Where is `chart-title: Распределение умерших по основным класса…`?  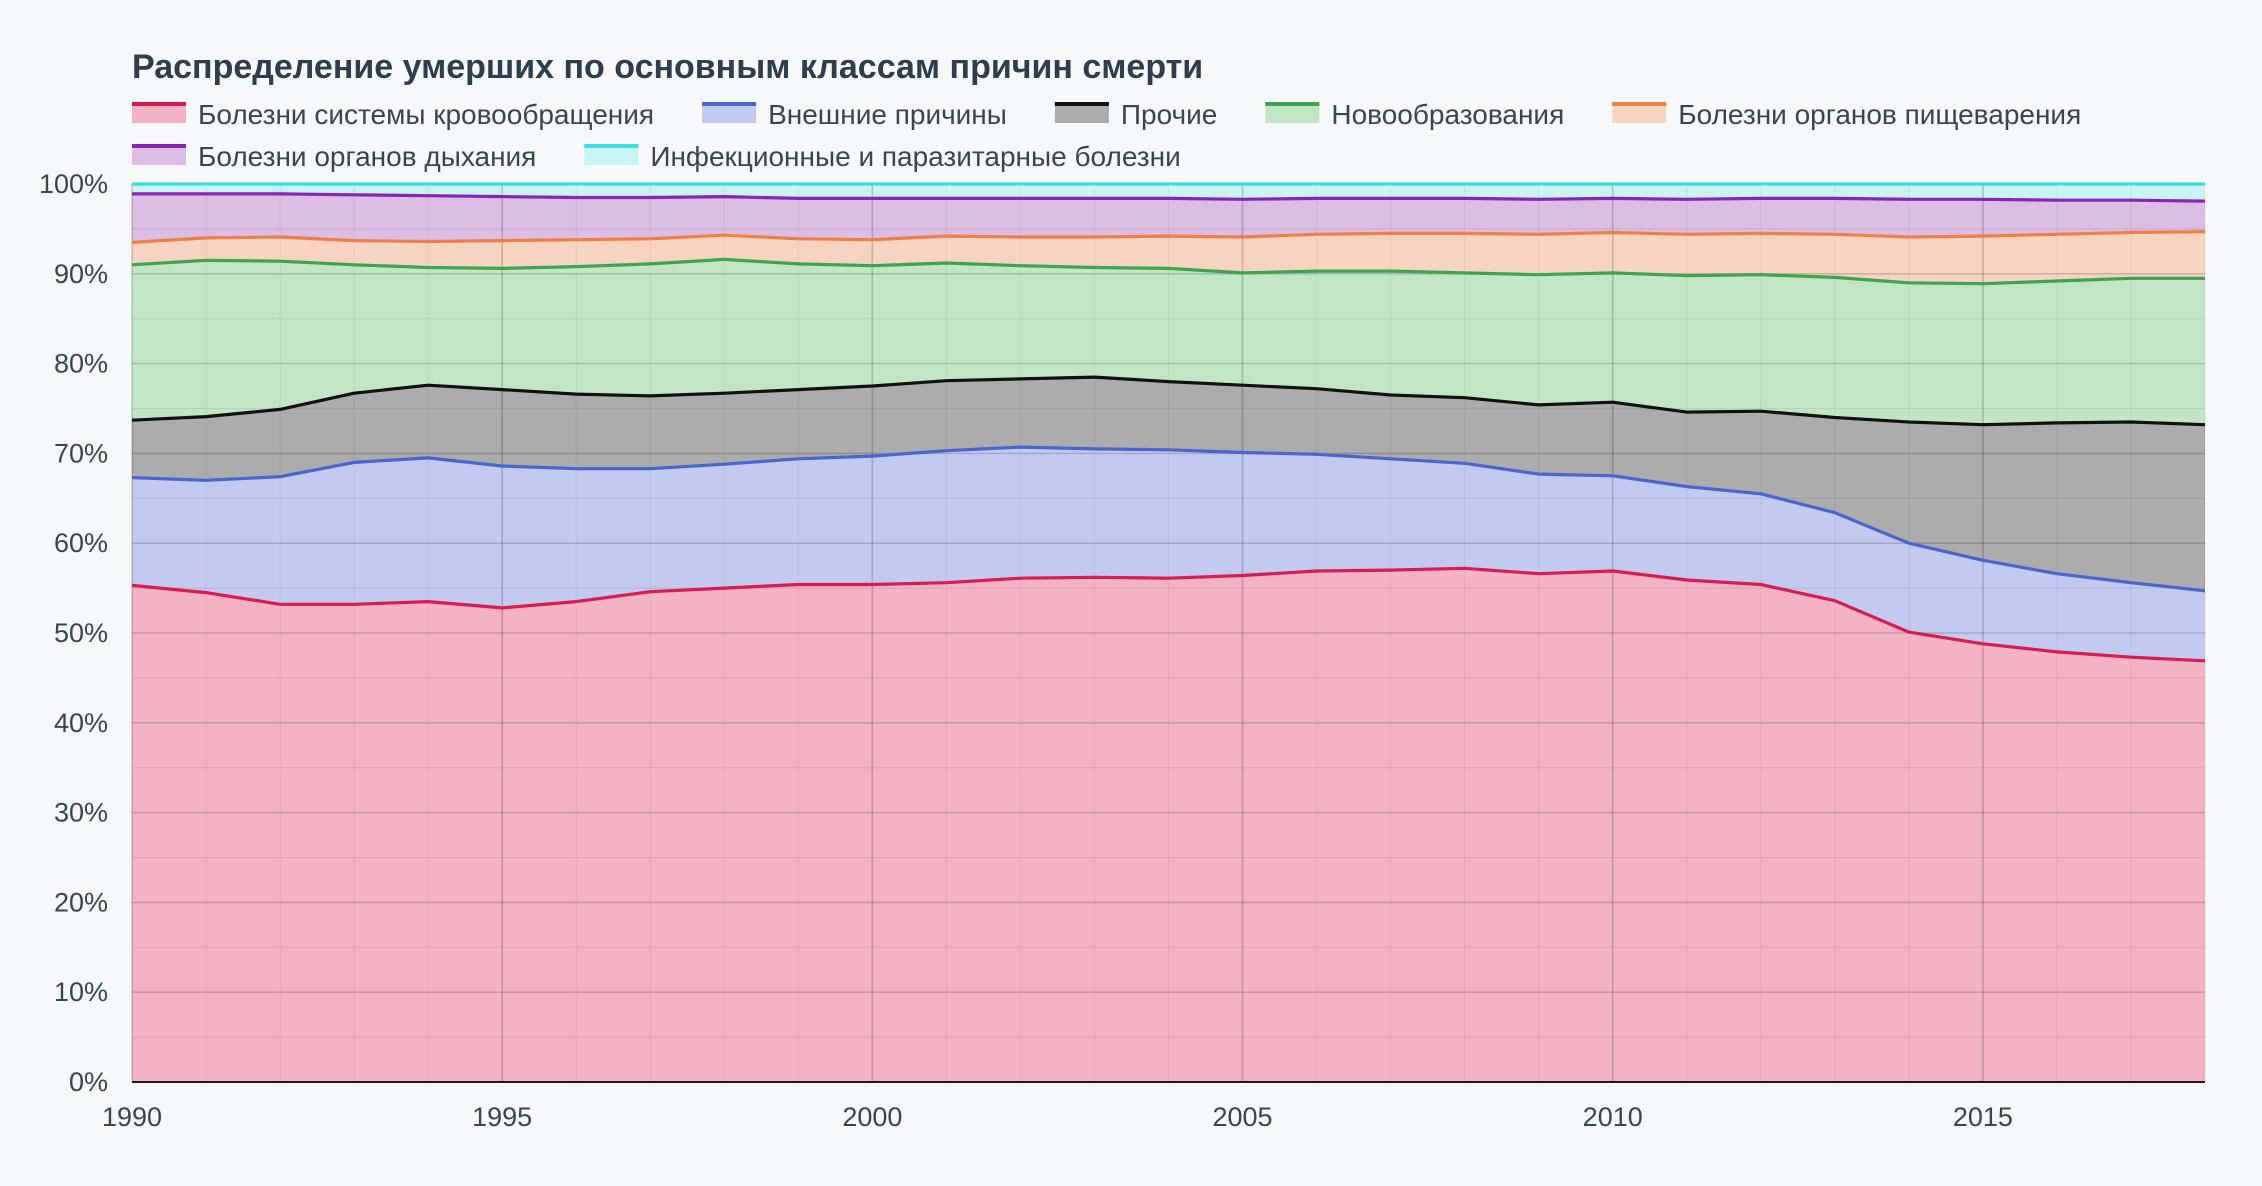
chart-title: Распределение умерших по основным класса… is located at coordinates (667, 67).